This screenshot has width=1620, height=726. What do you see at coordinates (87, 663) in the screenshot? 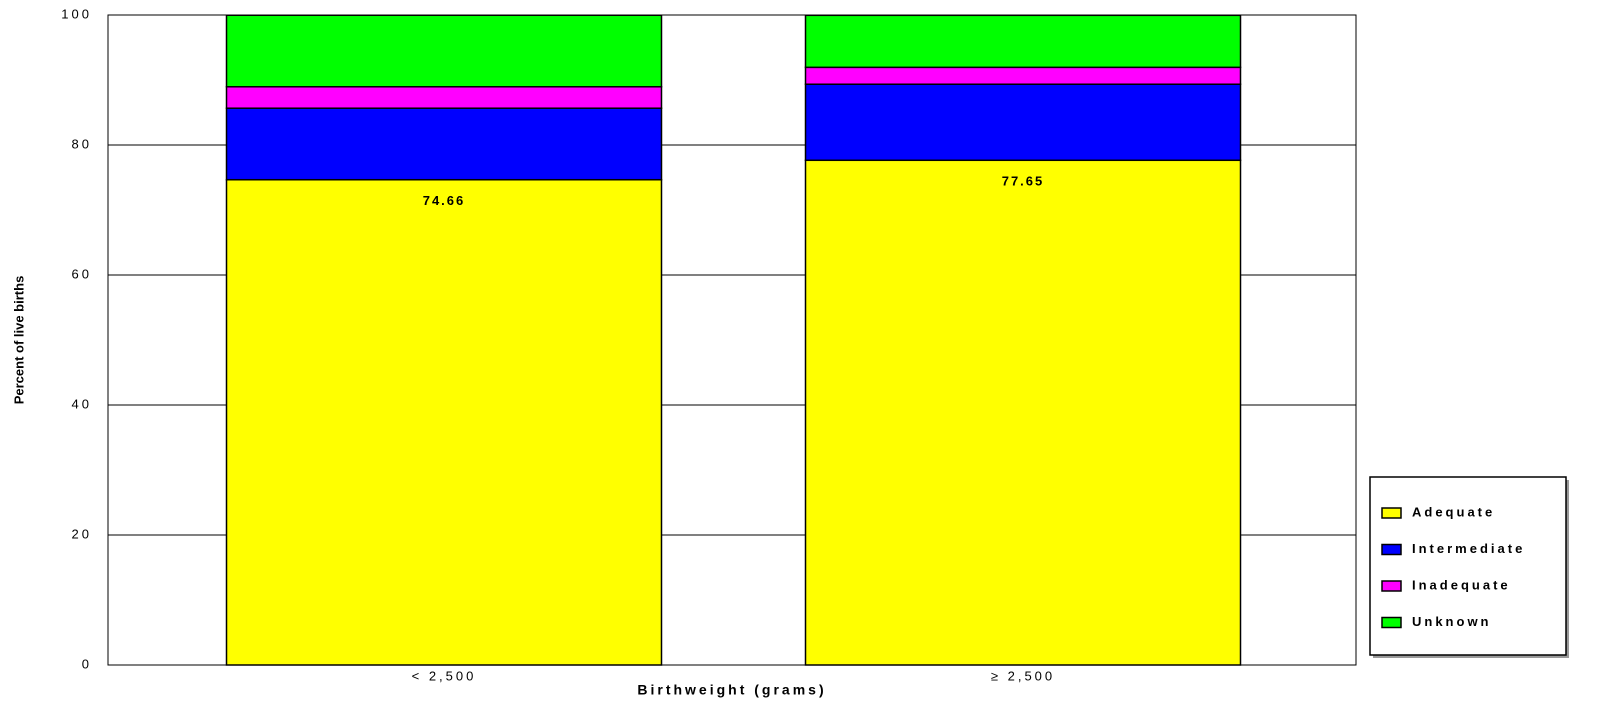
I see `y-tick-label: 0` at bounding box center [87, 663].